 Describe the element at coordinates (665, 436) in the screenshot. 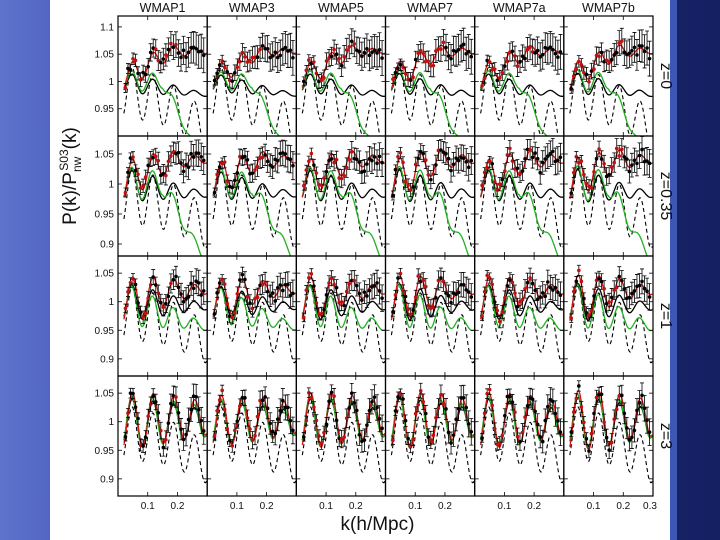

I see `row-label: z=3` at that location.